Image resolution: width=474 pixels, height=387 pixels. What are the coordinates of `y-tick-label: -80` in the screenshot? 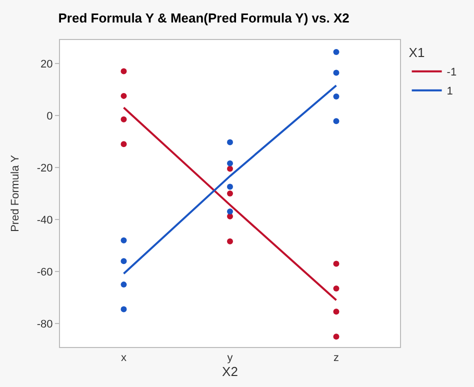 It's located at (44, 324).